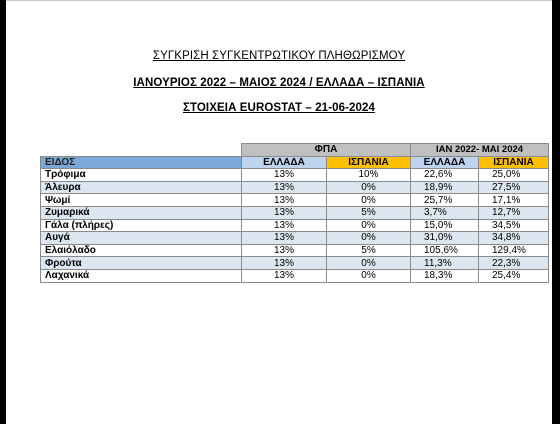 The width and height of the screenshot is (560, 424). Describe the element at coordinates (513, 263) in the screenshot. I see `period-spain-cell: 22,3%` at that location.